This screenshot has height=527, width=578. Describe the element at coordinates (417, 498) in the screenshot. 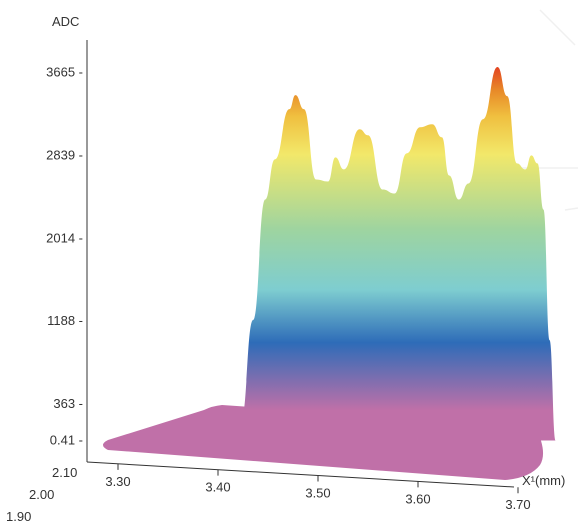

I see `x-tick-label: 3.60` at that location.